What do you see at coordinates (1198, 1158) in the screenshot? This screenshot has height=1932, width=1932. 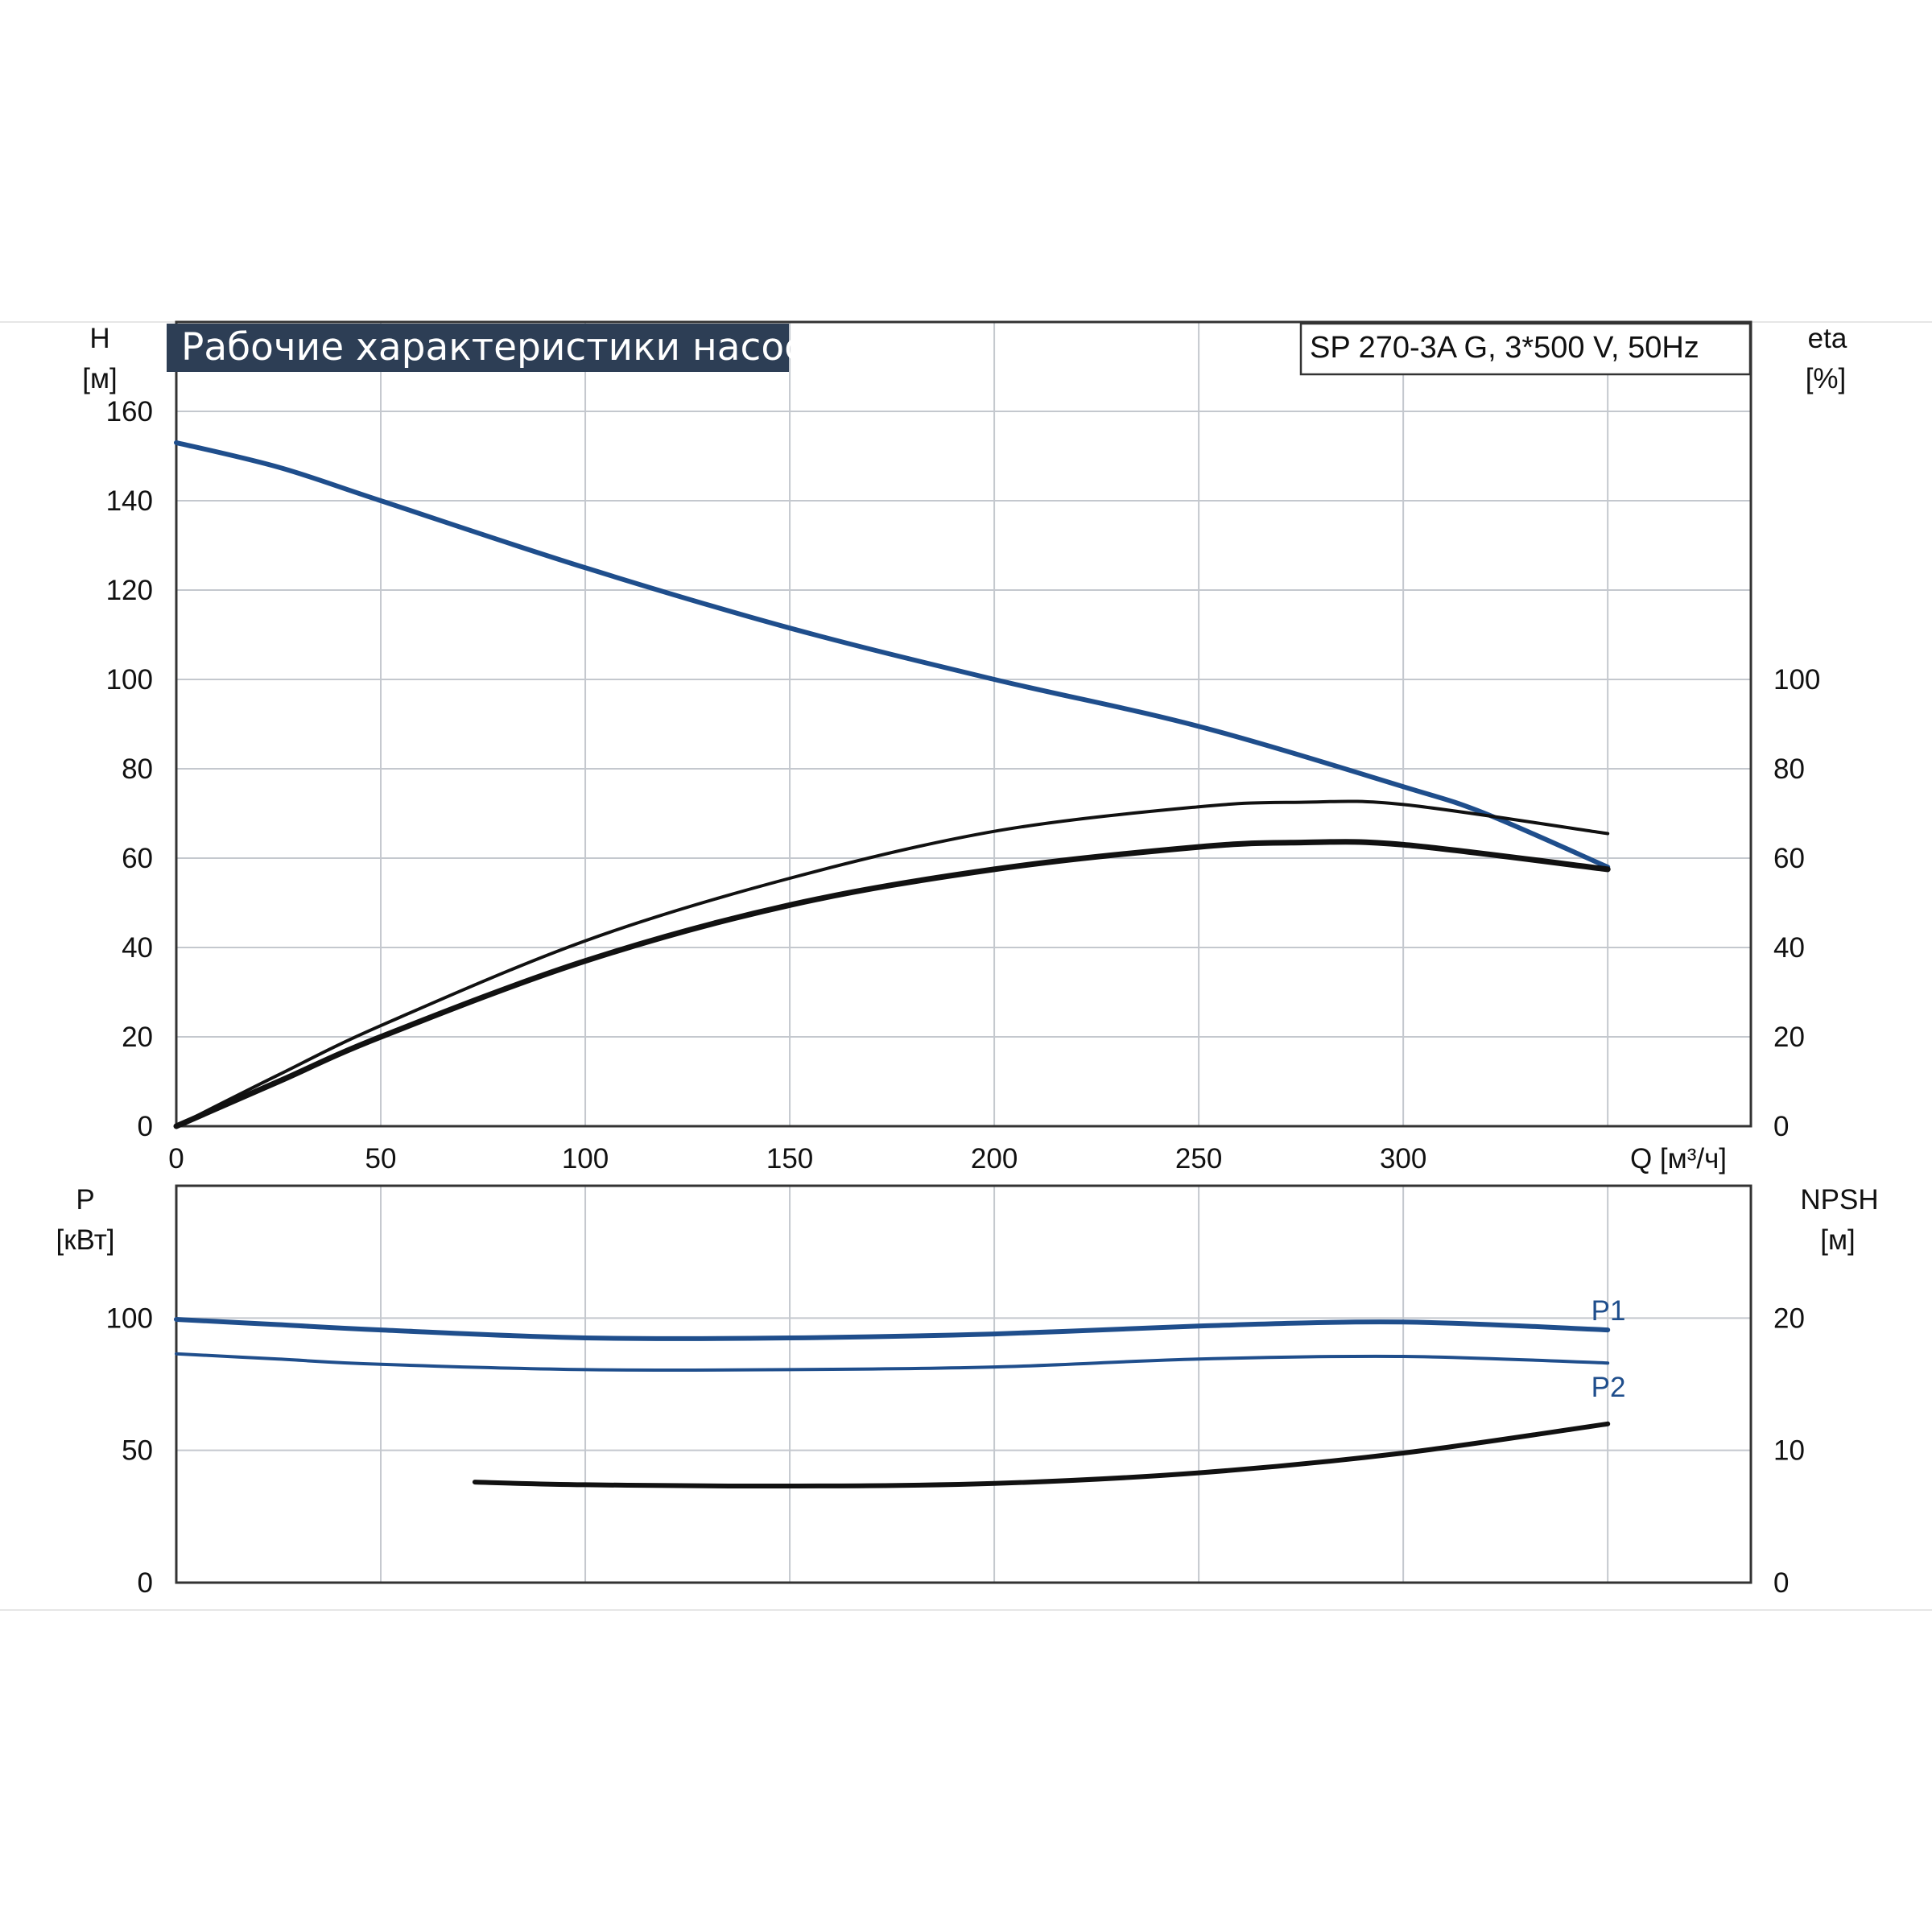 I see `x-tick-label: 250` at bounding box center [1198, 1158].